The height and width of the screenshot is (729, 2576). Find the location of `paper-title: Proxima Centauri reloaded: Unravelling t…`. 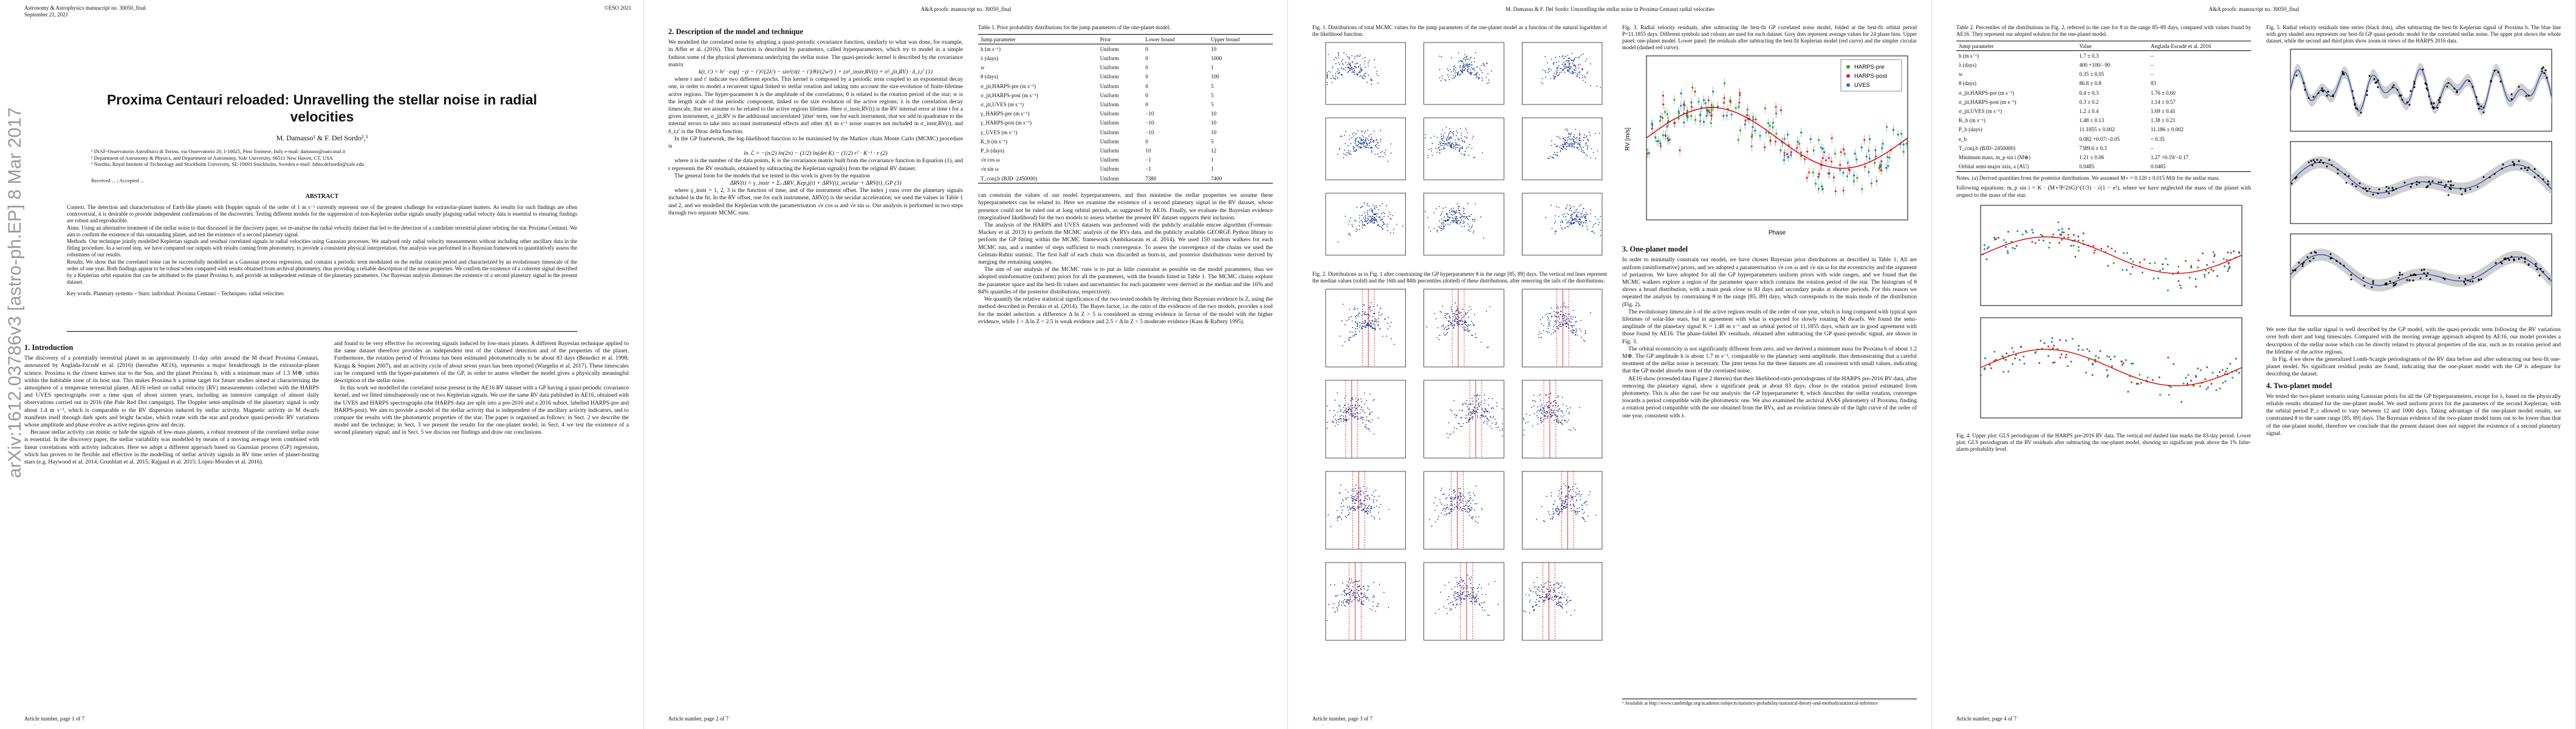

paper-title: Proxima Centauri reloaded: Unravelling t… is located at coordinates (322, 109).